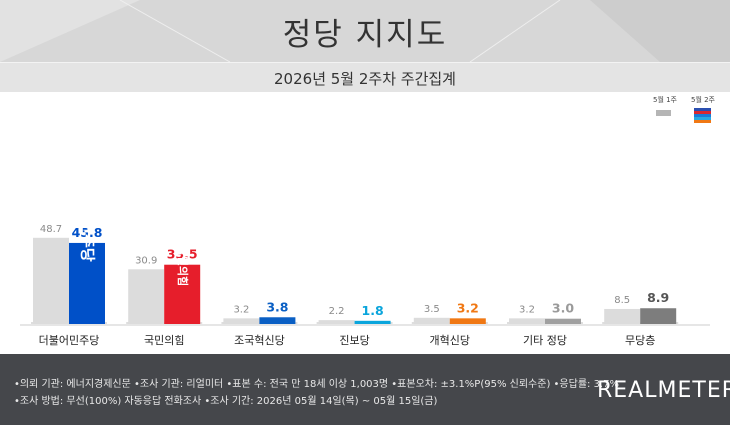  Describe the element at coordinates (432, 309) in the screenshot. I see `value-label-prev-4: 3.5` at that location.